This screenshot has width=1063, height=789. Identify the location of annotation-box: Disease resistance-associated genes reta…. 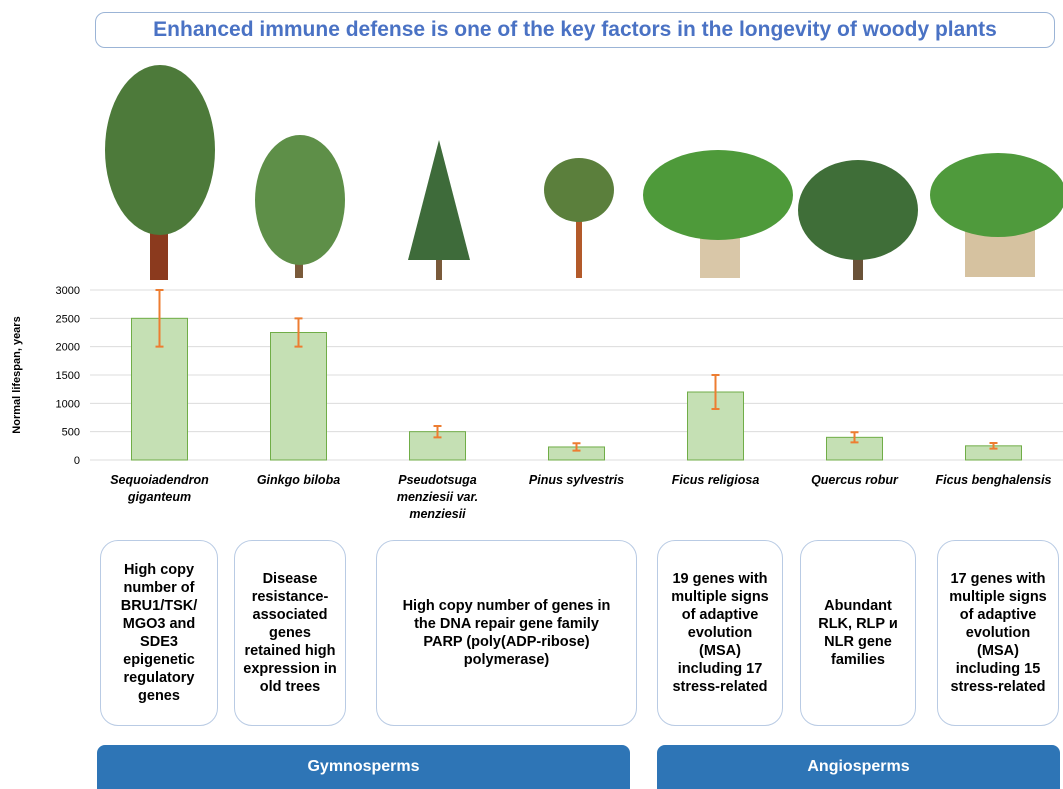
(290, 633).